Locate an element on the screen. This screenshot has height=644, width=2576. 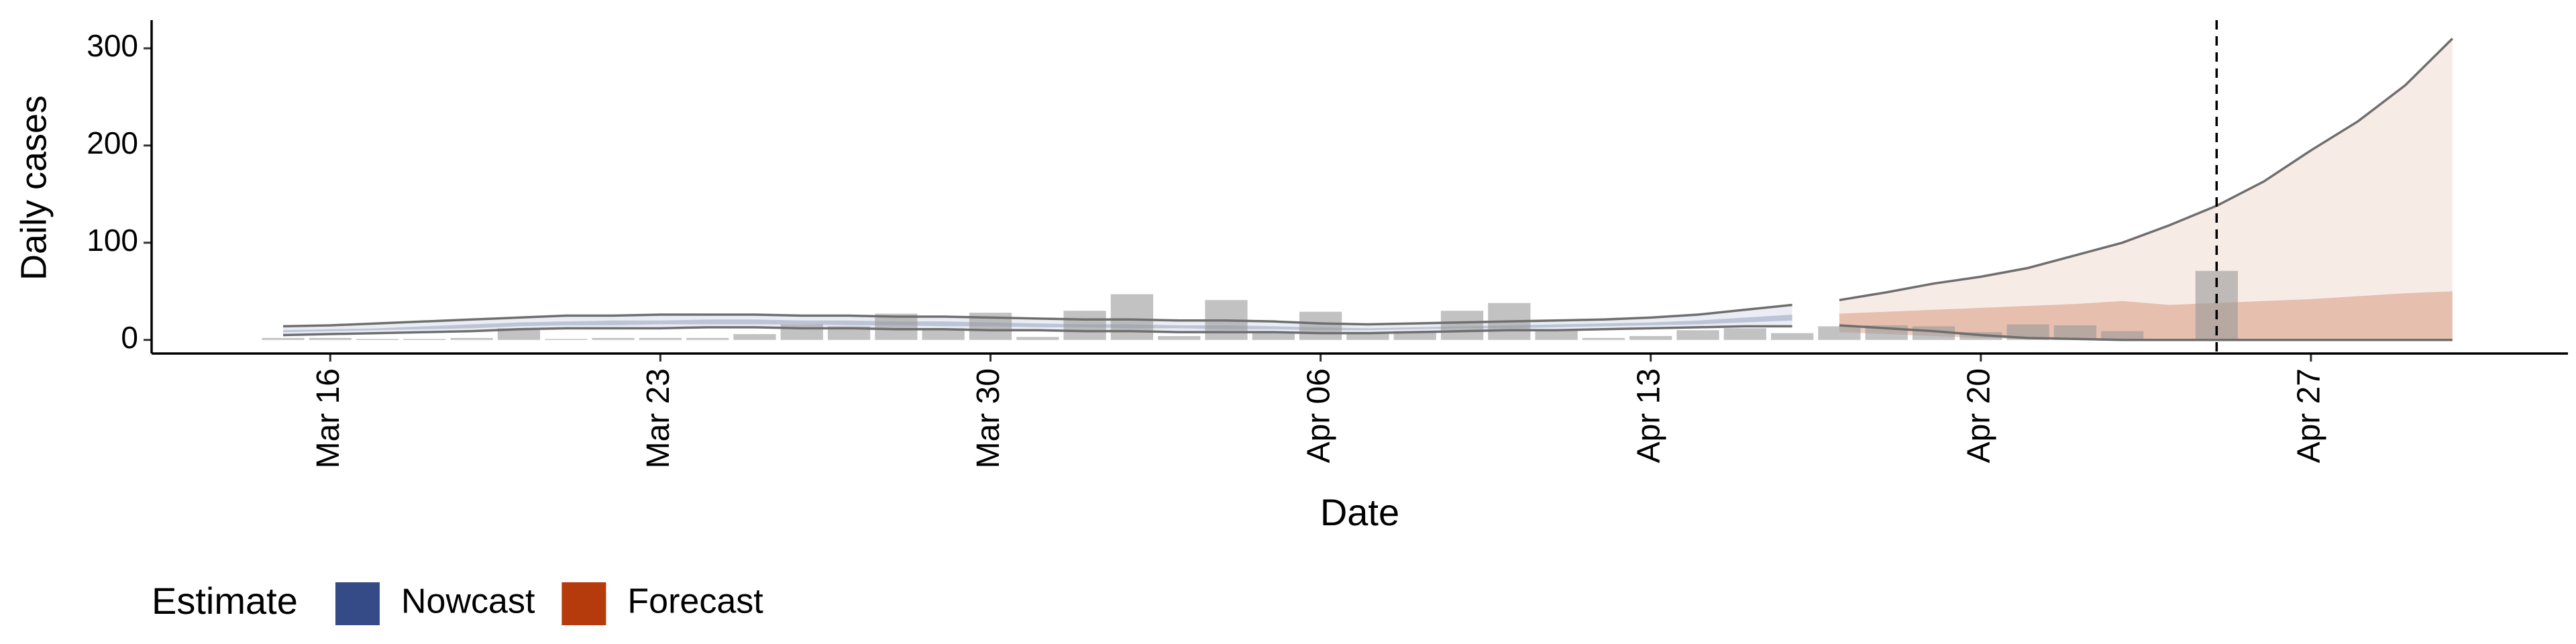
x-tick-label: Mar 23 is located at coordinates (658, 418).